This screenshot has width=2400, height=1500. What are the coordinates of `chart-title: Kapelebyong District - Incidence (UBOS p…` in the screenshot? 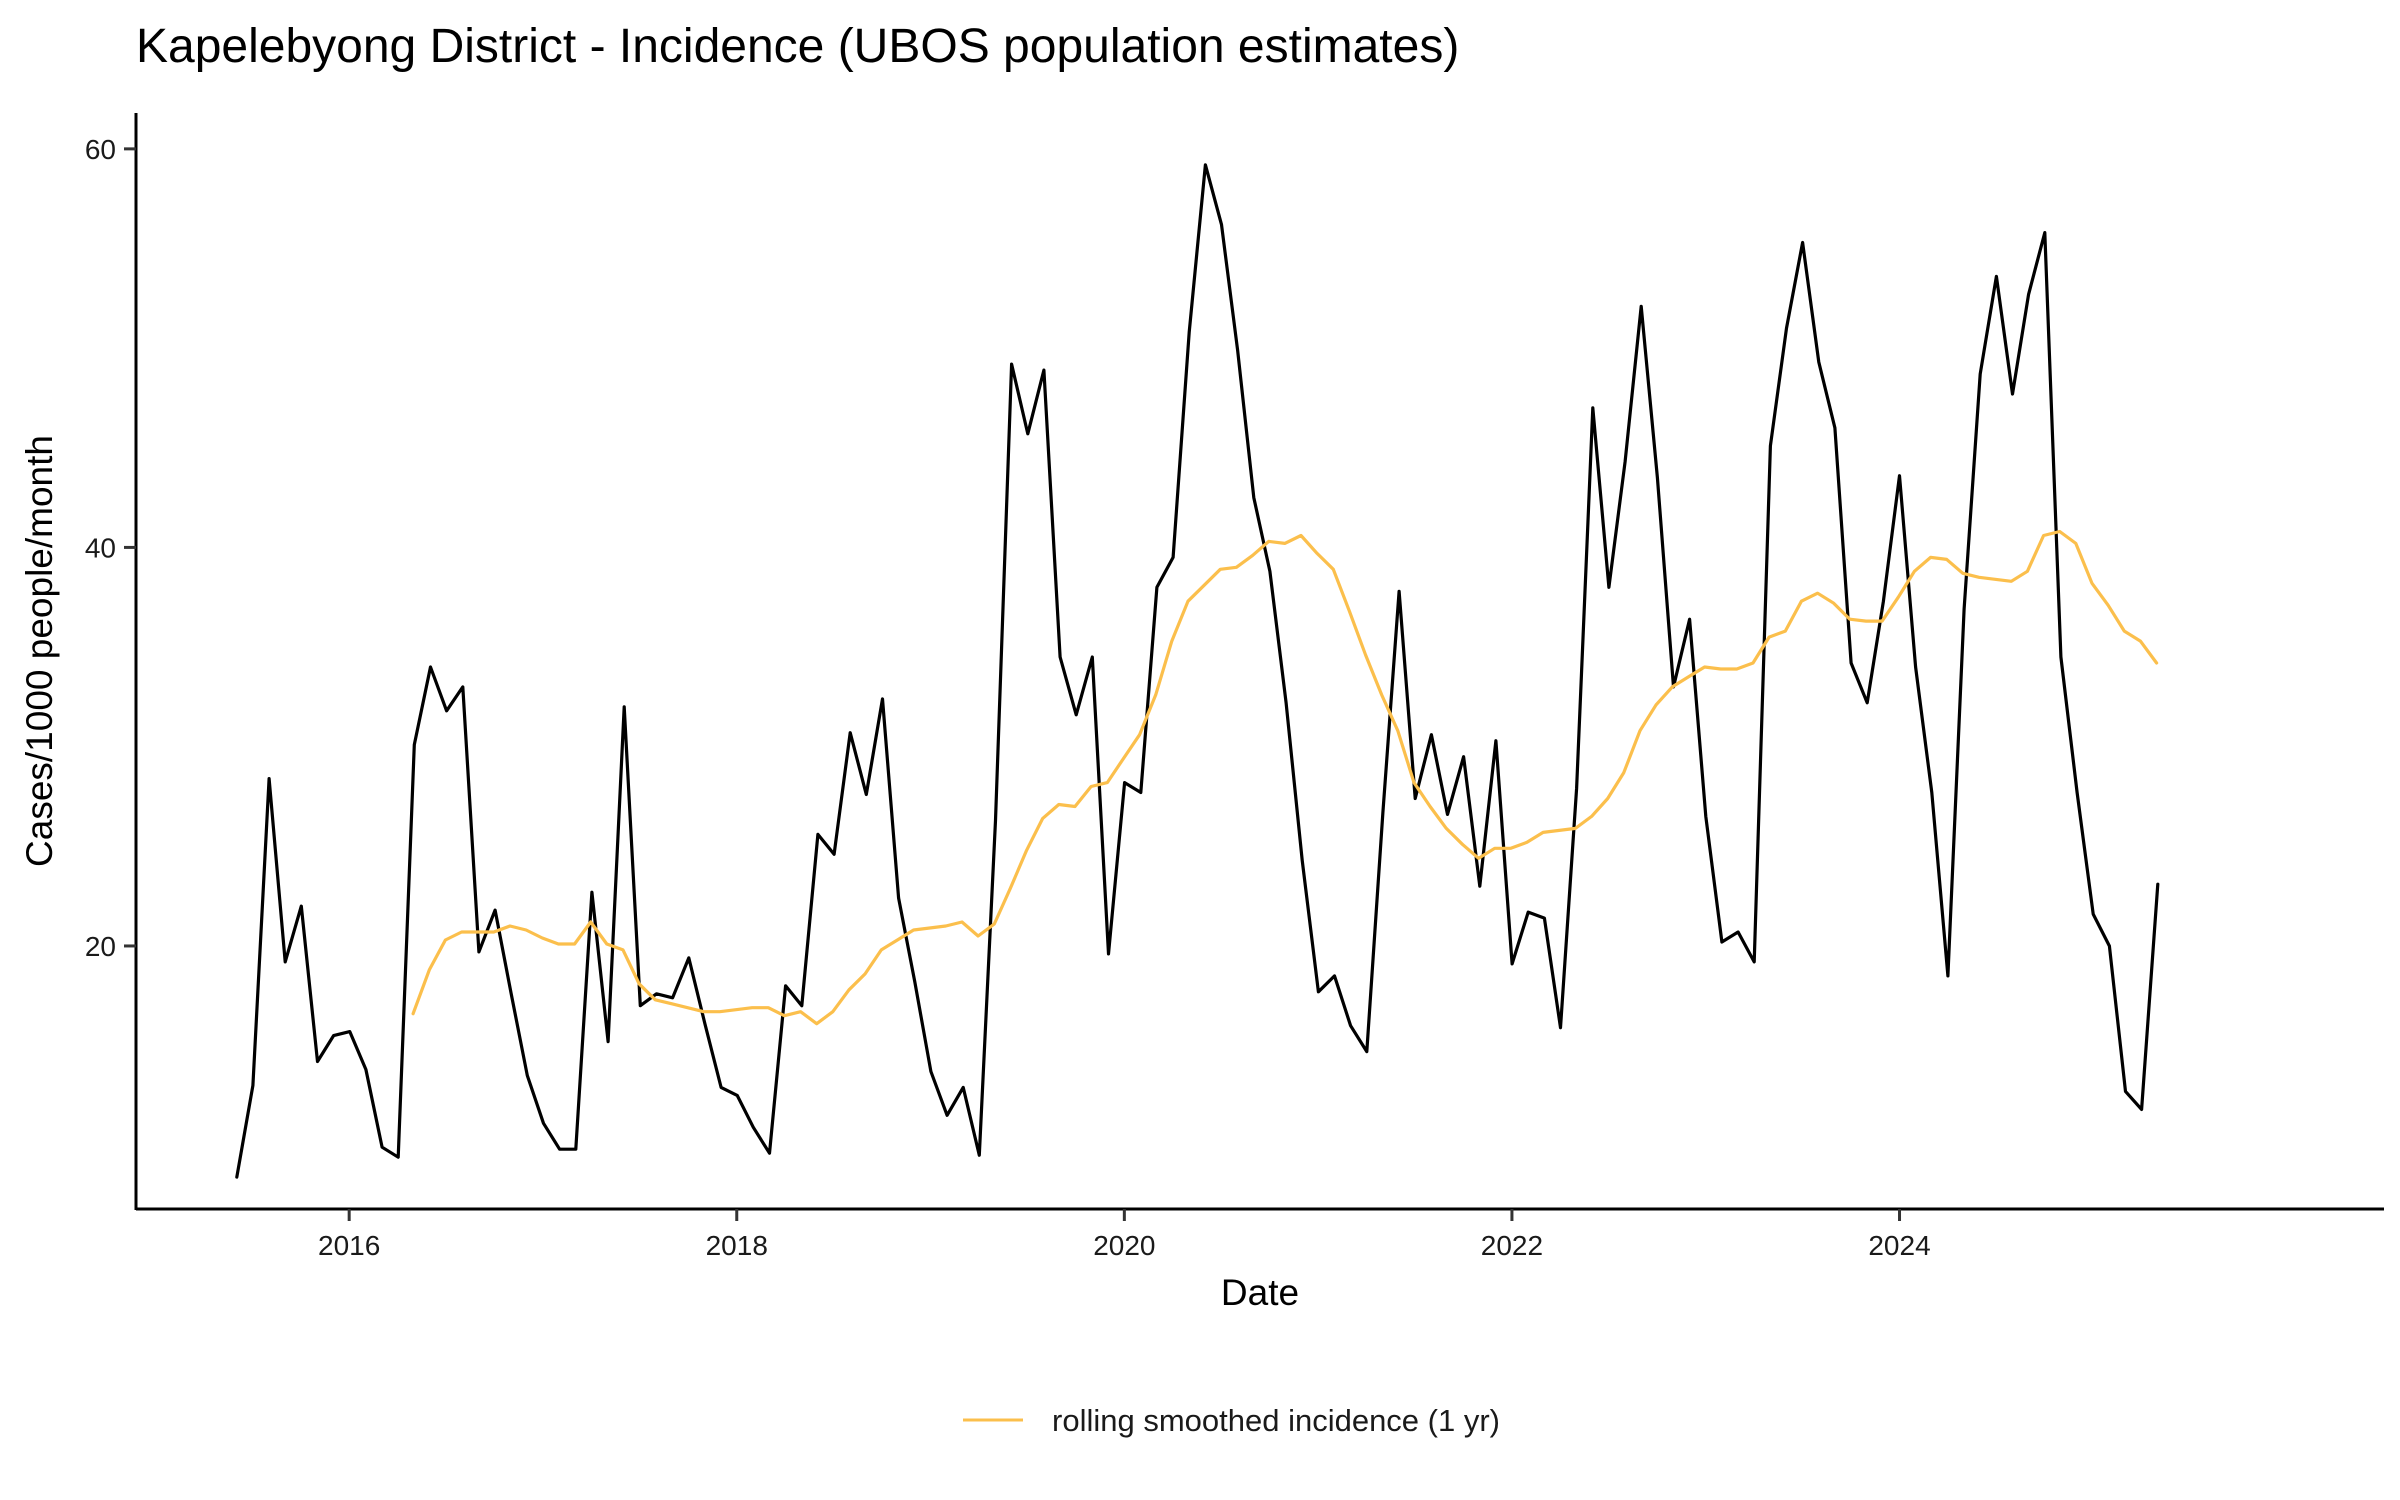 It's located at (797, 46).